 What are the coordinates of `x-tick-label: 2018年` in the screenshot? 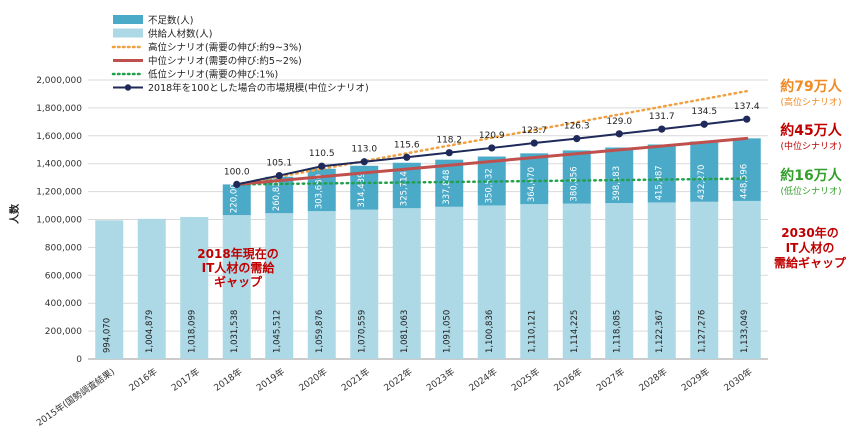 It's located at (227, 380).